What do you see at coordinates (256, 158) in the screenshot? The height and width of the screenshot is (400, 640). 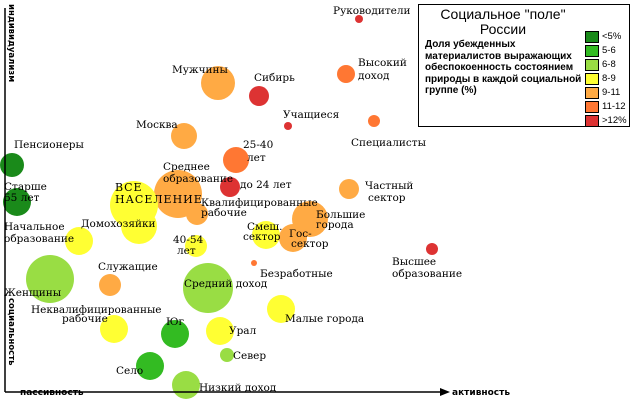 I see `bubble-label-25-40-лет: лет` at bounding box center [256, 158].